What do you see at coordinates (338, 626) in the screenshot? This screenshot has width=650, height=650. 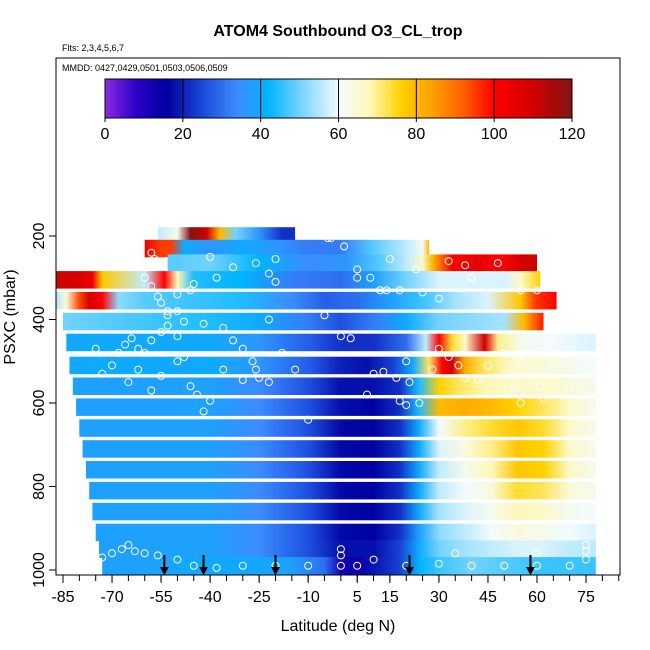 I see `x-axis-label: Latitude (deg N)` at bounding box center [338, 626].